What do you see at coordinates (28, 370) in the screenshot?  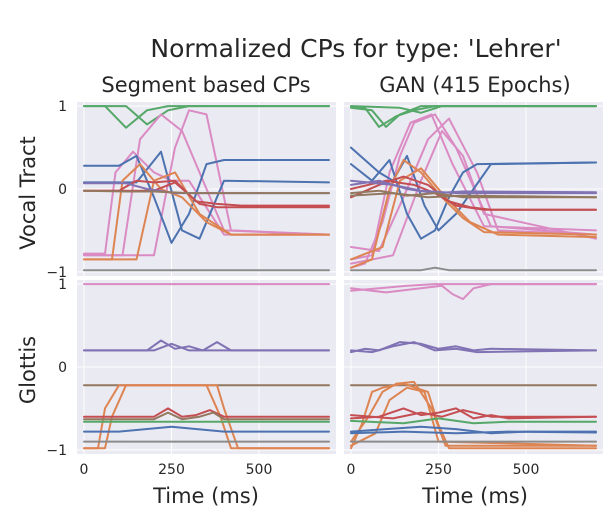 I see `row-label-bottom: Glottis` at bounding box center [28, 370].